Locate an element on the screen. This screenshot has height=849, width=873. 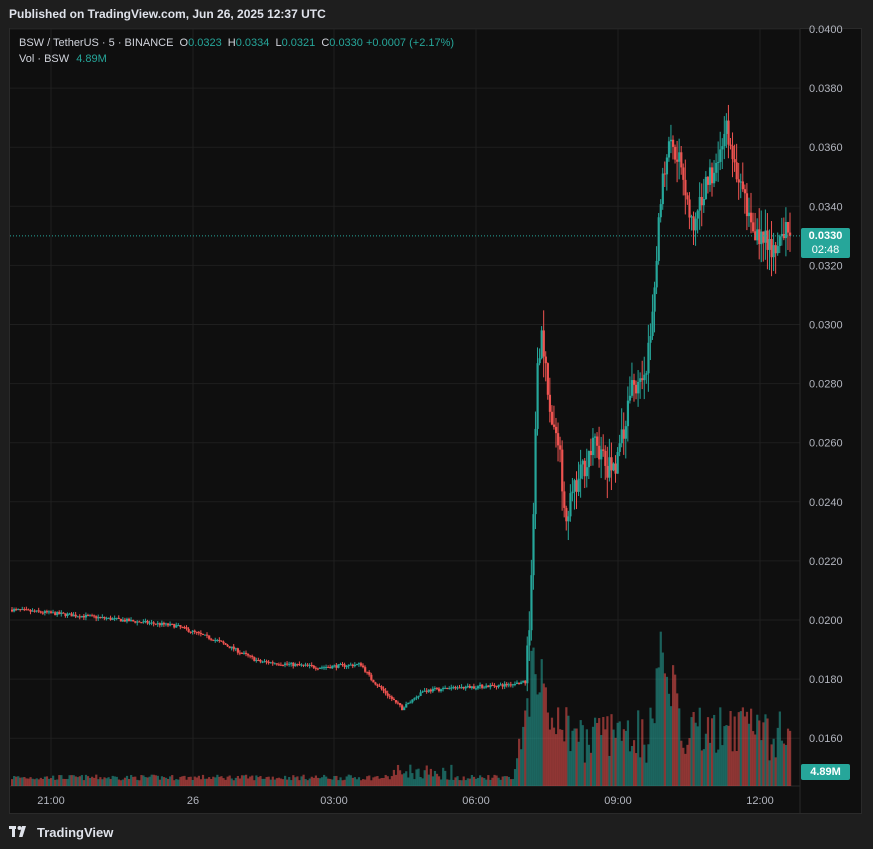
volume-label: Vol · BSW is located at coordinates (44, 59).